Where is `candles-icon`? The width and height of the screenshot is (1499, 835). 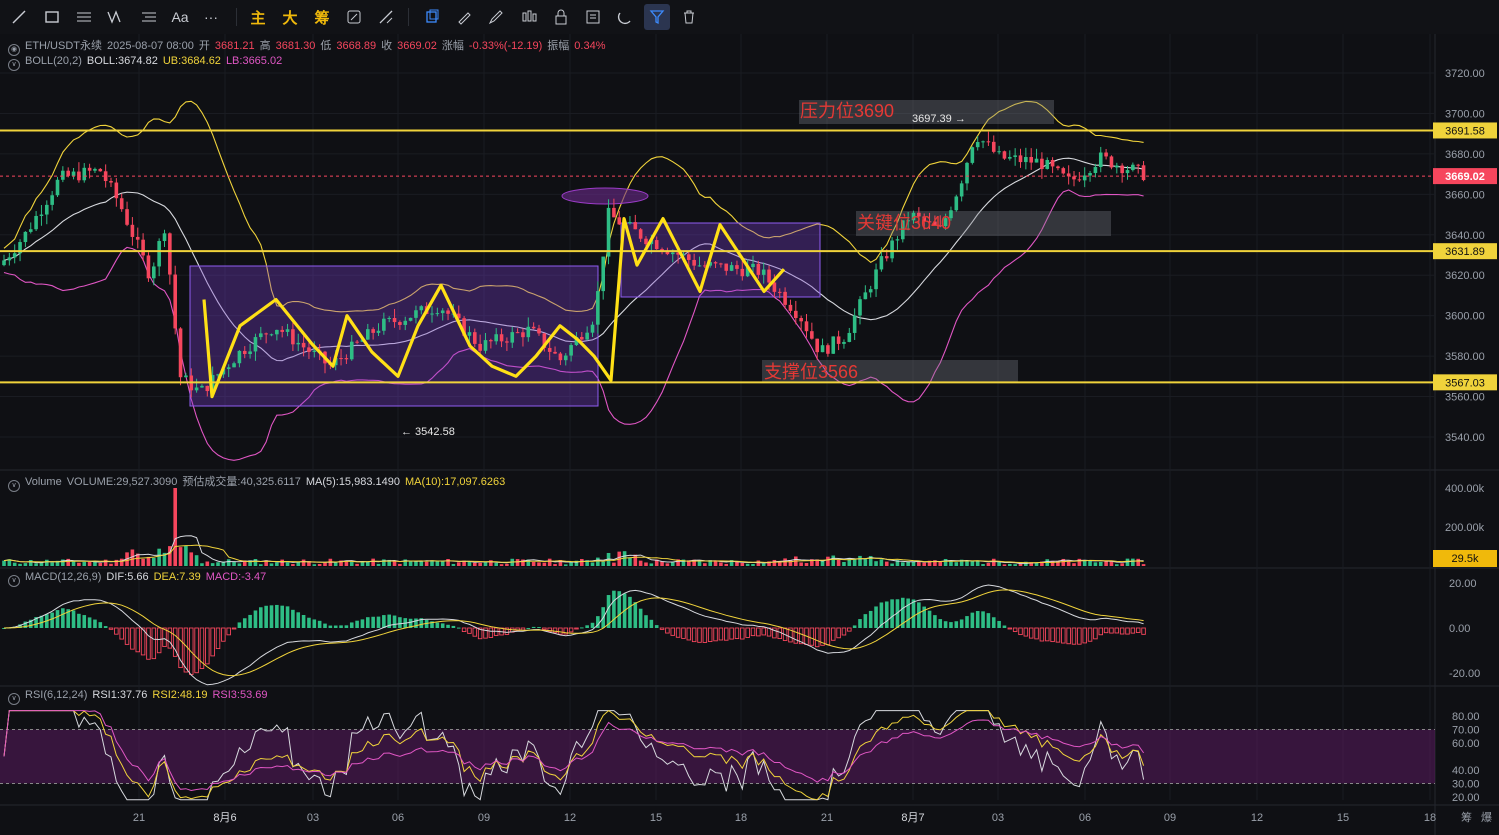 candles-icon is located at coordinates (529, 17).